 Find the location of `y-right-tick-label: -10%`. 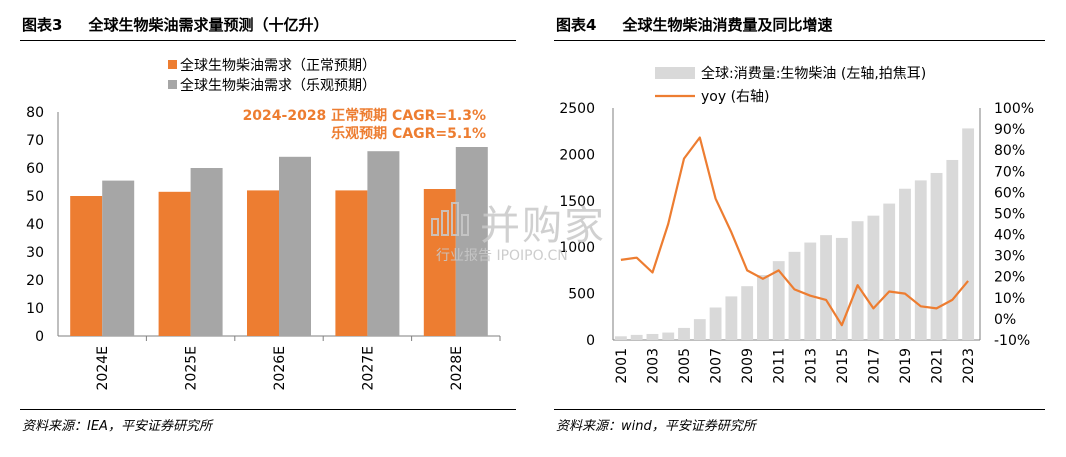

y-right-tick-label: -10% is located at coordinates (1012, 341).